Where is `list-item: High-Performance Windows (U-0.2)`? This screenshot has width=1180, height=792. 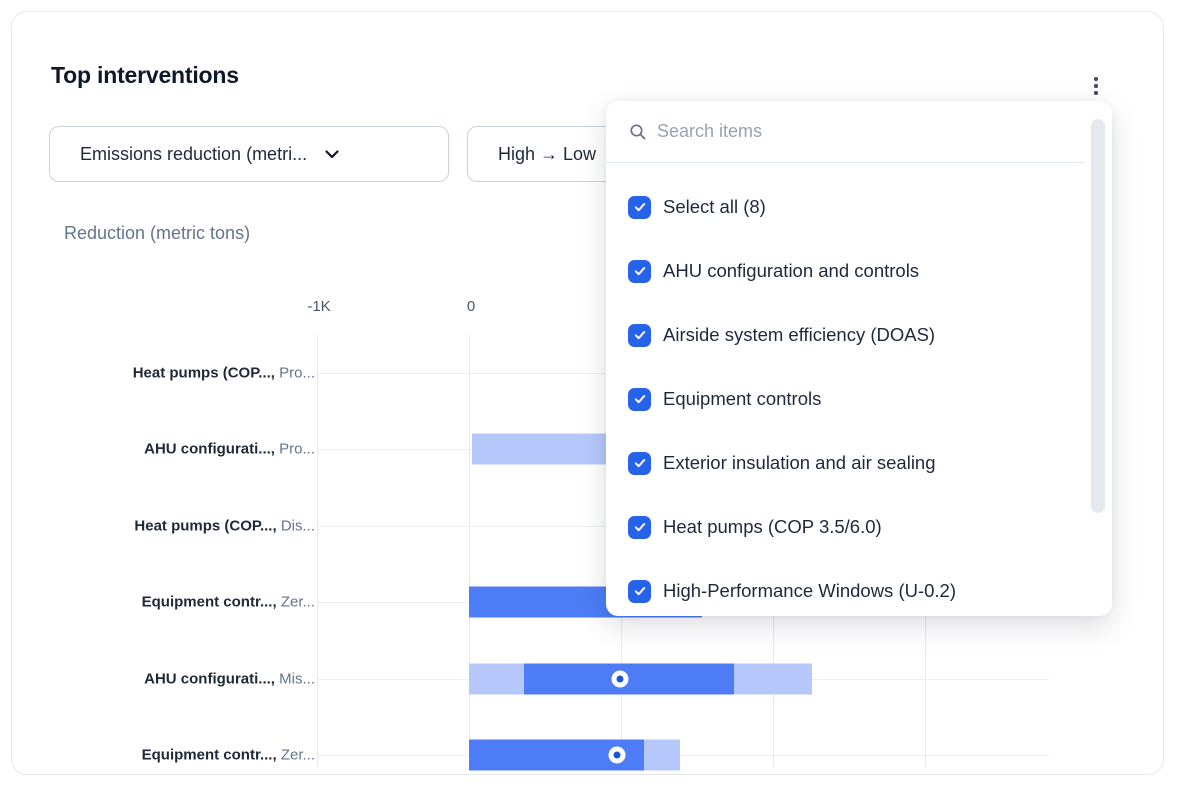
list-item: High-Performance Windows (U-0.2) is located at coordinates (846, 591).